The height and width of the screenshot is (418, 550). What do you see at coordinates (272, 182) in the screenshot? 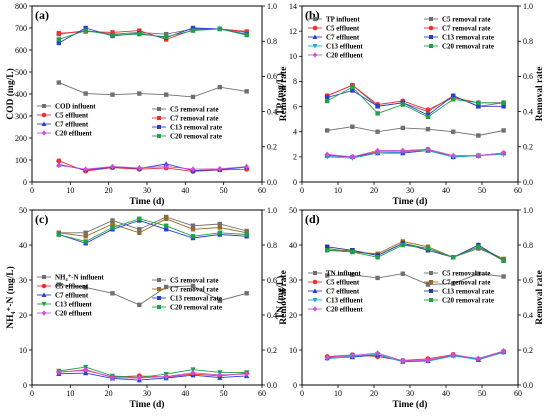
I see `y2-tick-label: 0.0` at bounding box center [272, 182].